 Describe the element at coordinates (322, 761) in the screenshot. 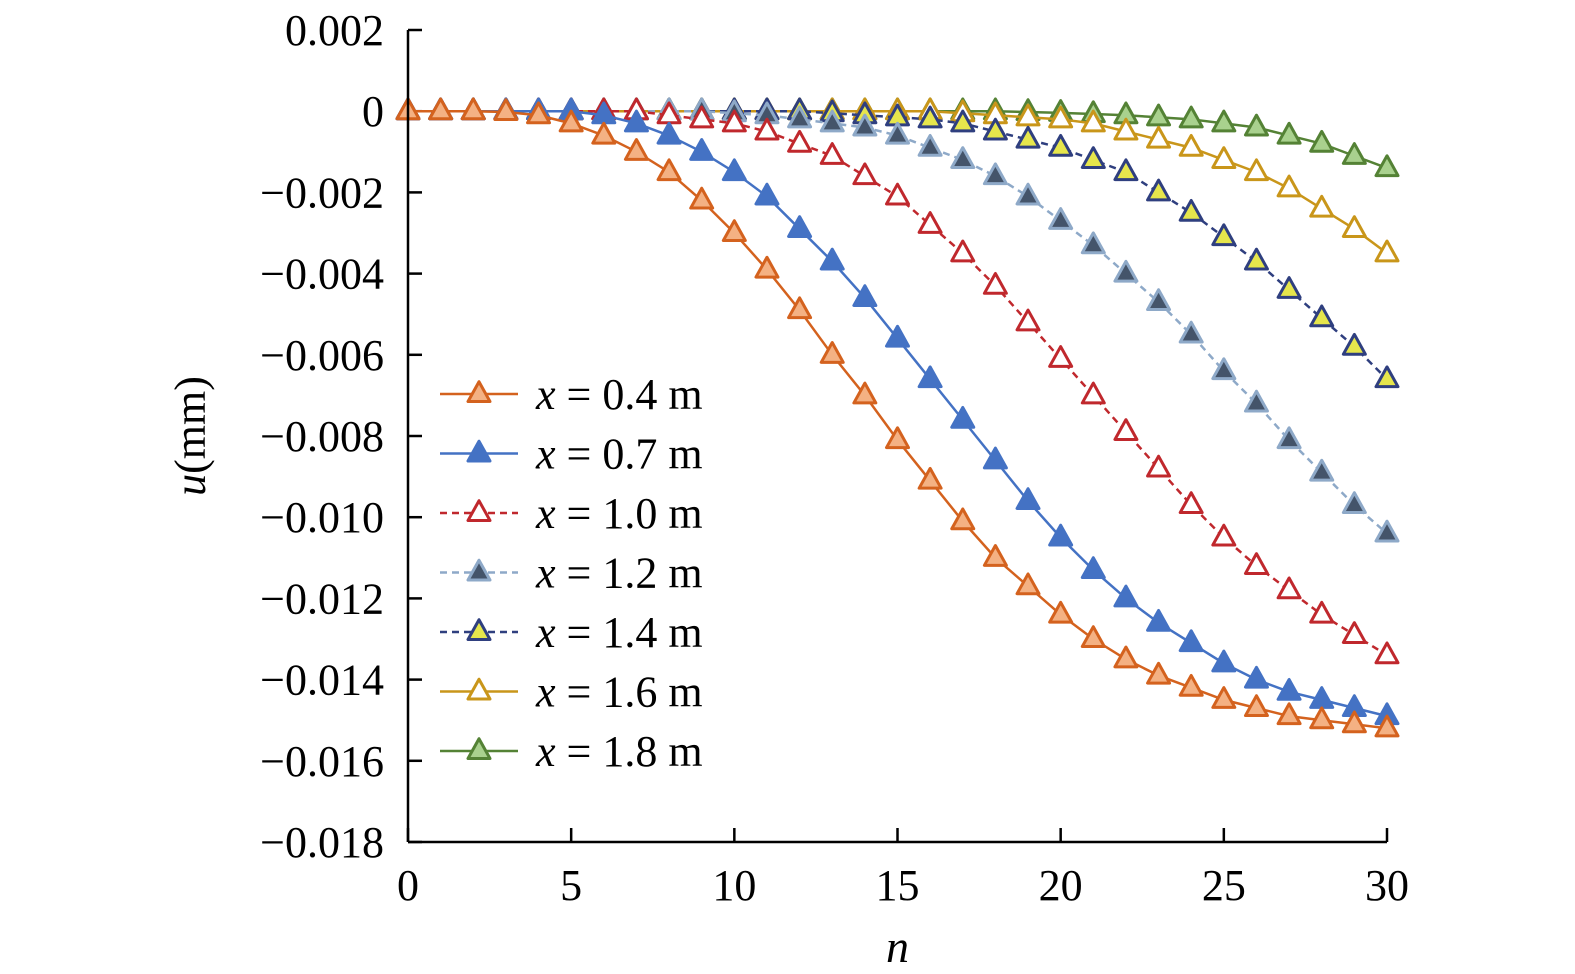

I see `y-tick-label: −0.016` at that location.